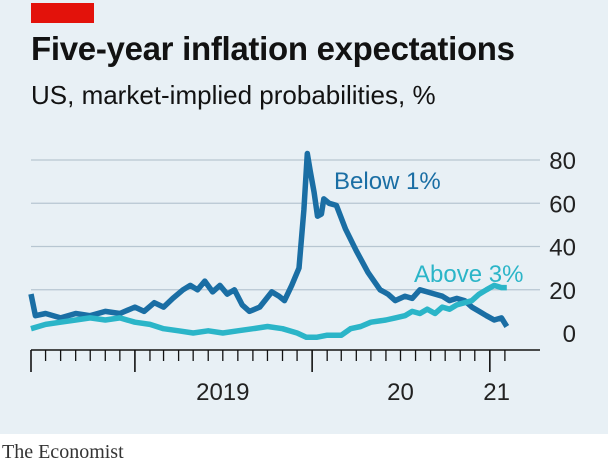 Image resolution: width=608 pixels, height=468 pixels. What do you see at coordinates (285, 377) in the screenshot?
I see `x-axis: 2019 20 21` at bounding box center [285, 377].